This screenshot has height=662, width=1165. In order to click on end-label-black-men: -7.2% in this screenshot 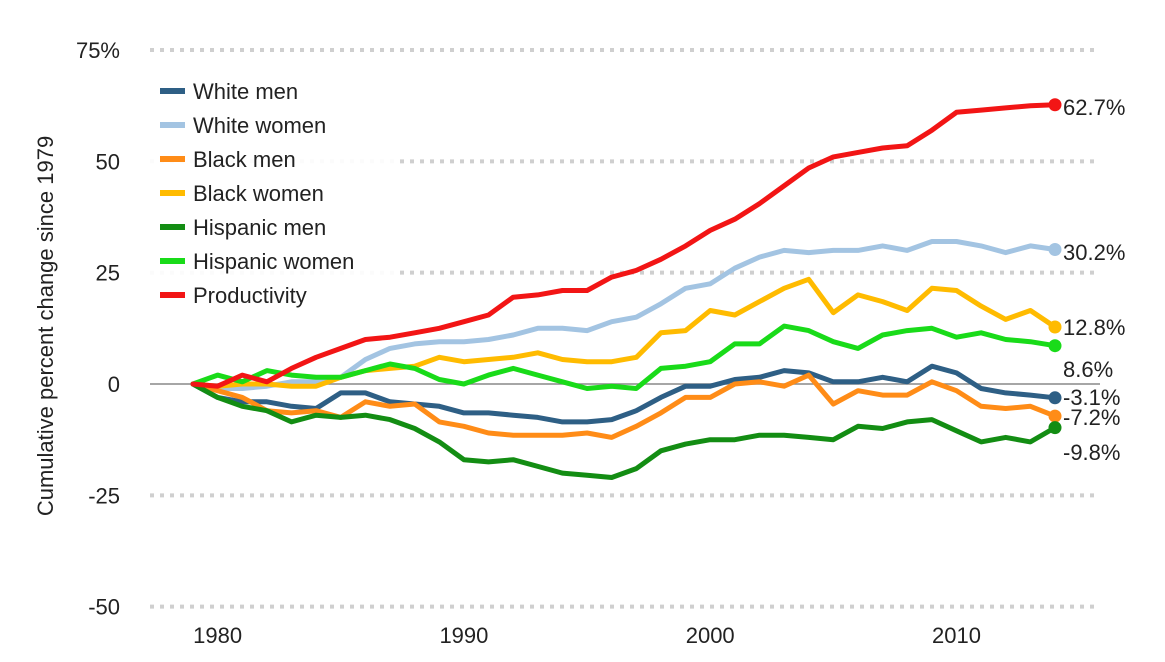, I will do `click(1091, 417)`.